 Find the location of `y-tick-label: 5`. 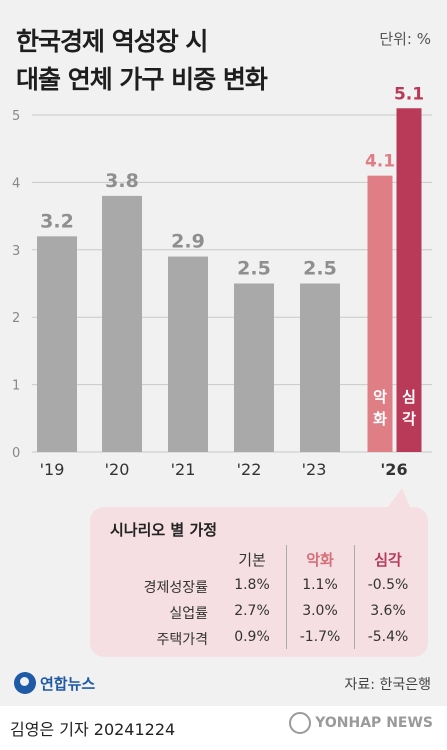

y-tick-label: 5 is located at coordinates (16, 116).